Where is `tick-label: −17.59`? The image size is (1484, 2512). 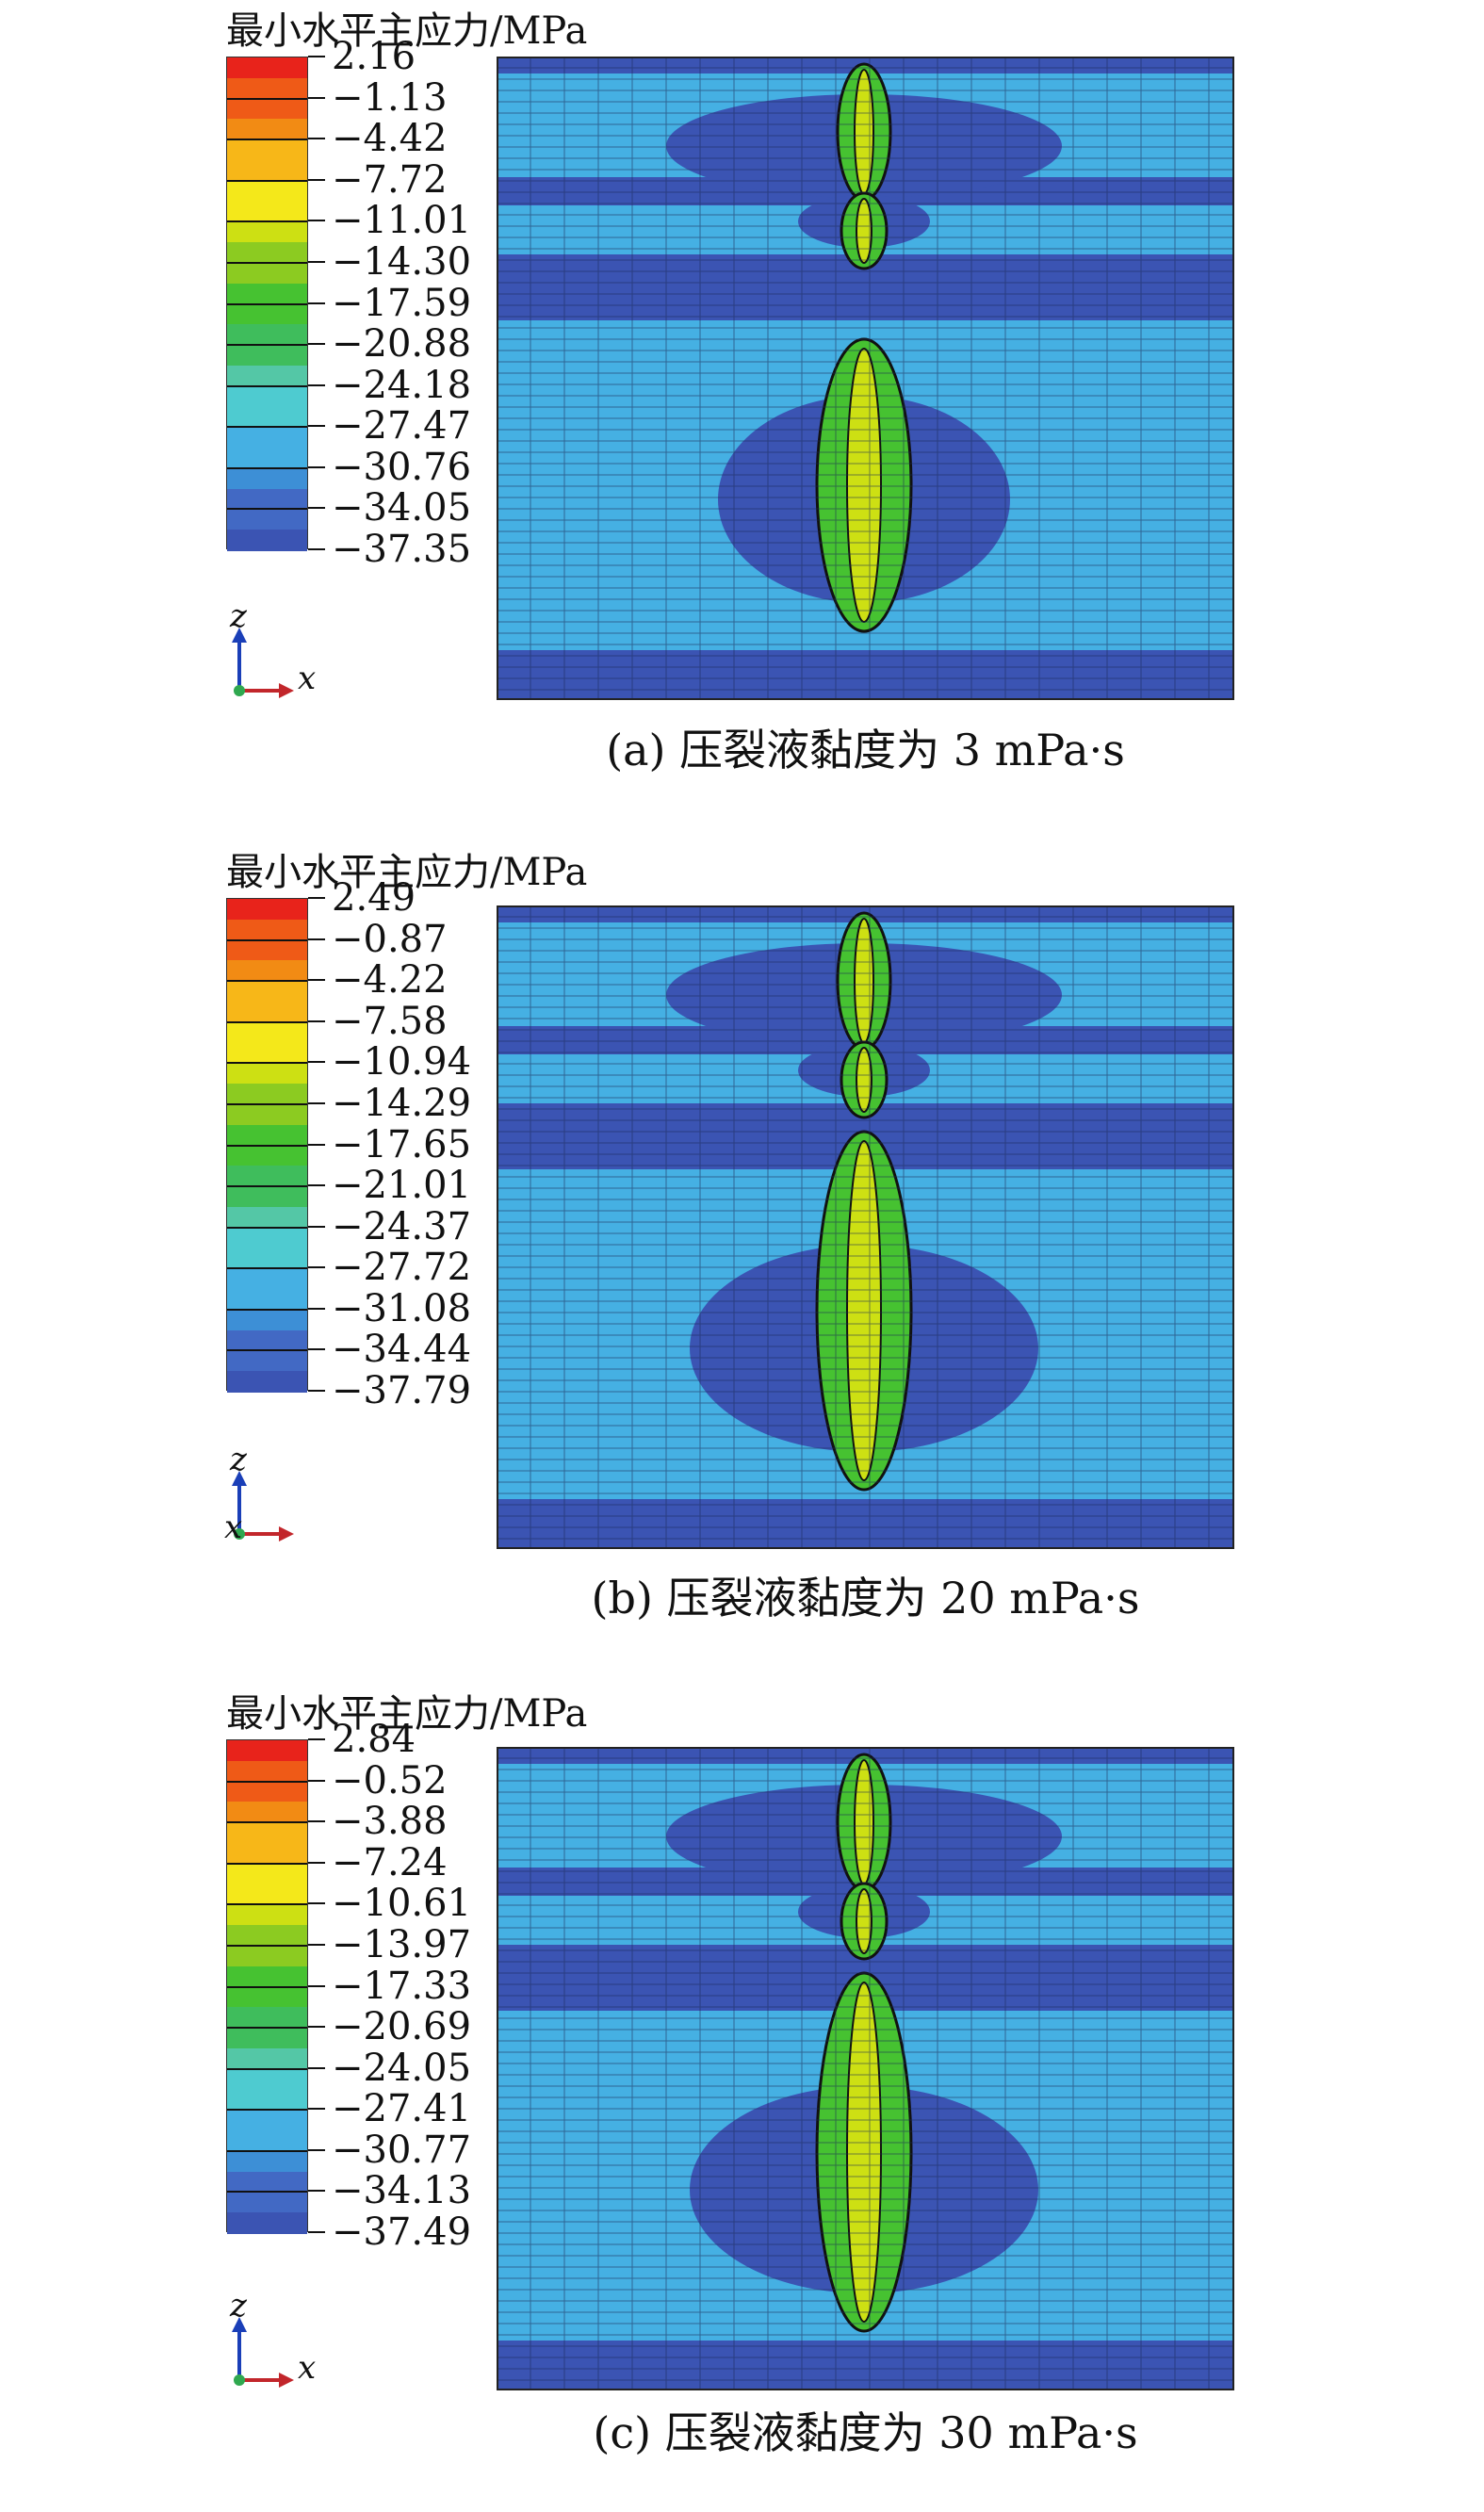
tick-label: −17.59 is located at coordinates (402, 303).